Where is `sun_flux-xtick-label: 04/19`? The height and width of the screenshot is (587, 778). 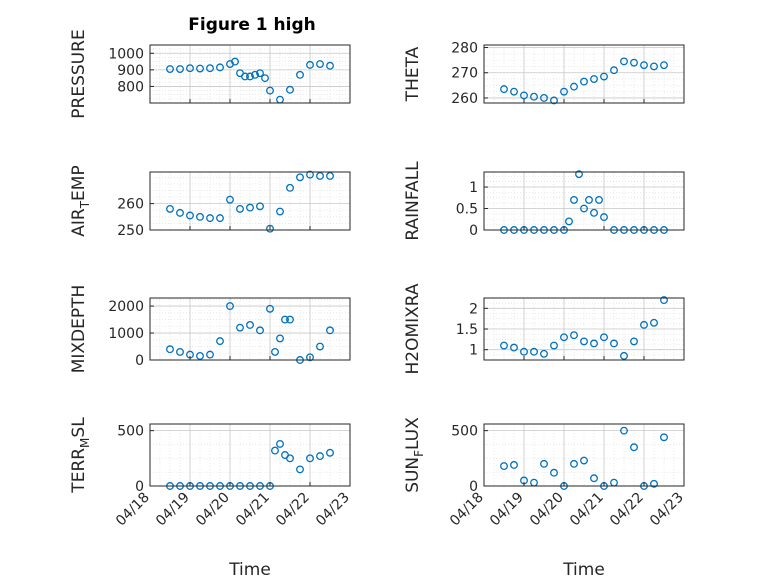
sun_flux-xtick-label: 04/19 is located at coordinates (507, 510).